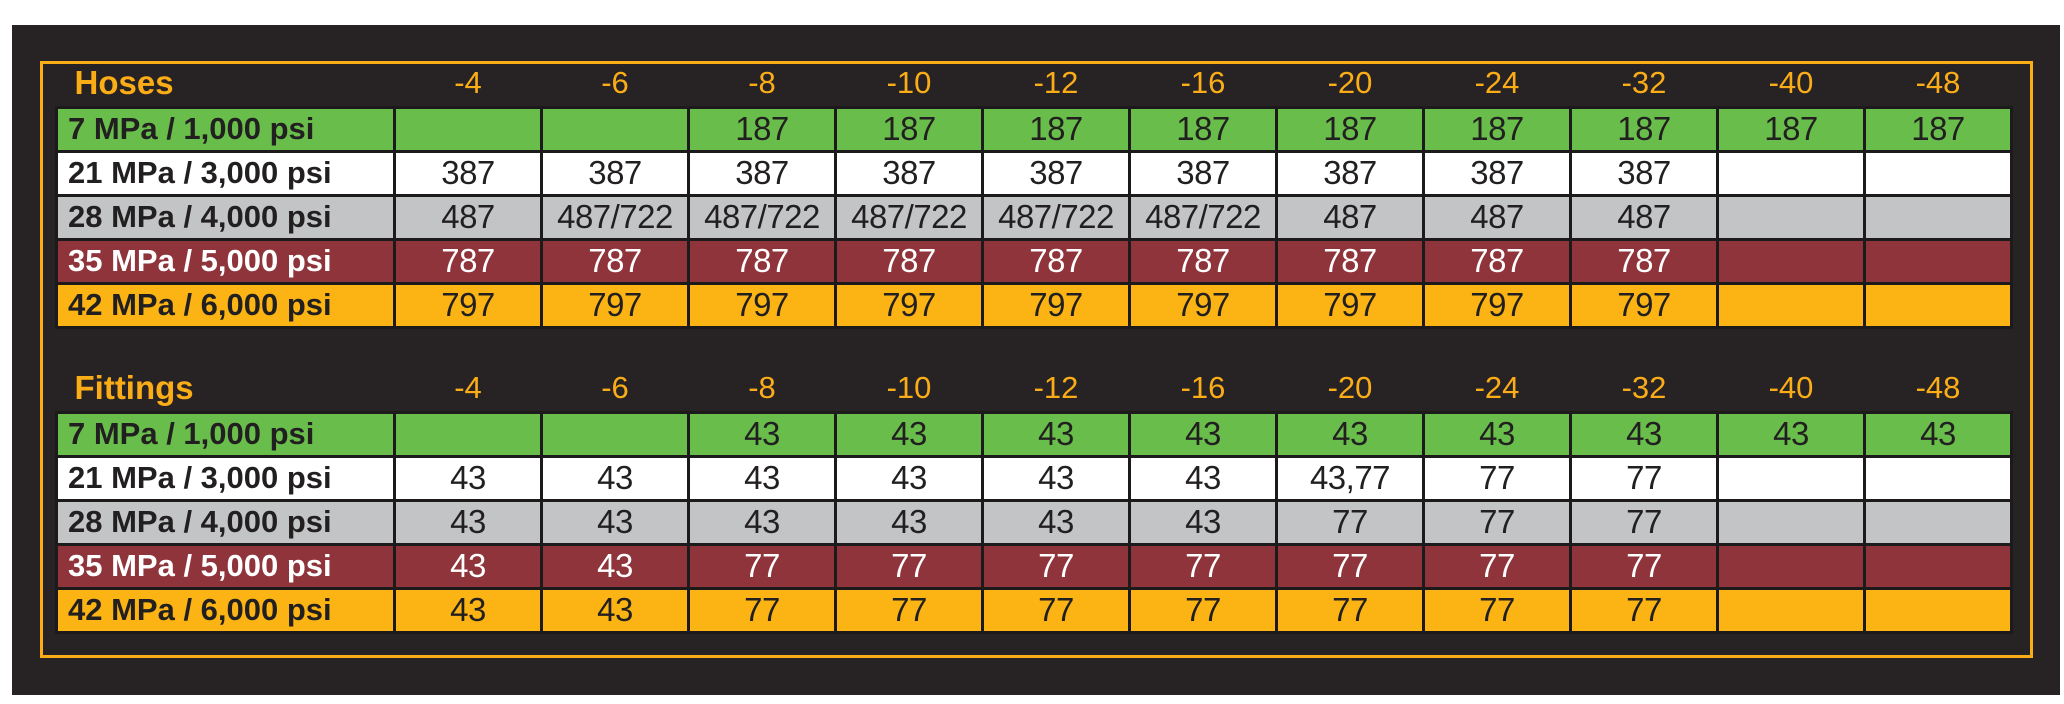 Image resolution: width=2064 pixels, height=704 pixels. I want to click on table-title: Fittings, so click(134, 388).